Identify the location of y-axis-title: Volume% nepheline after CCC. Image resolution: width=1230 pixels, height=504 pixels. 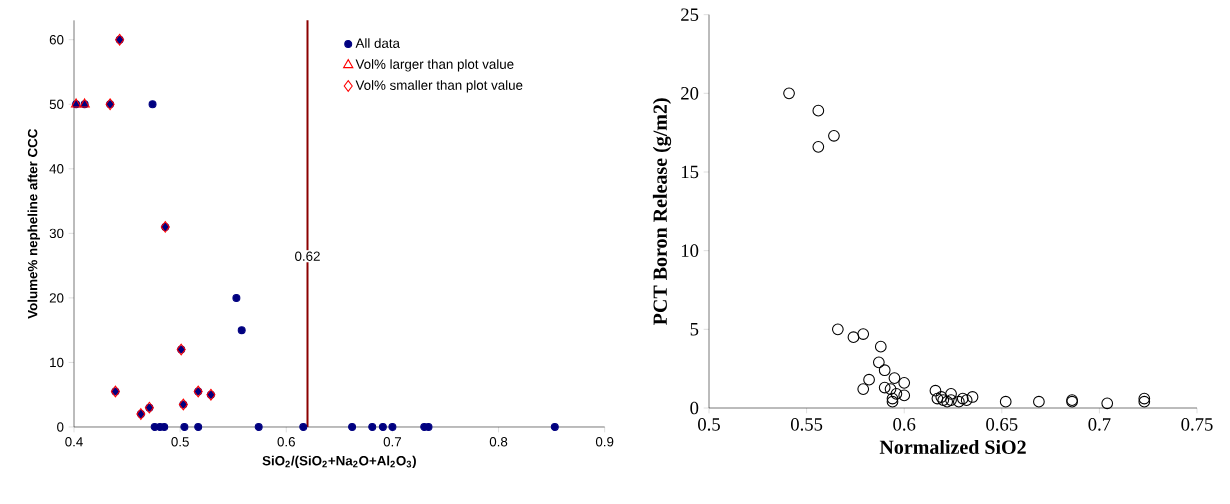
(33, 223).